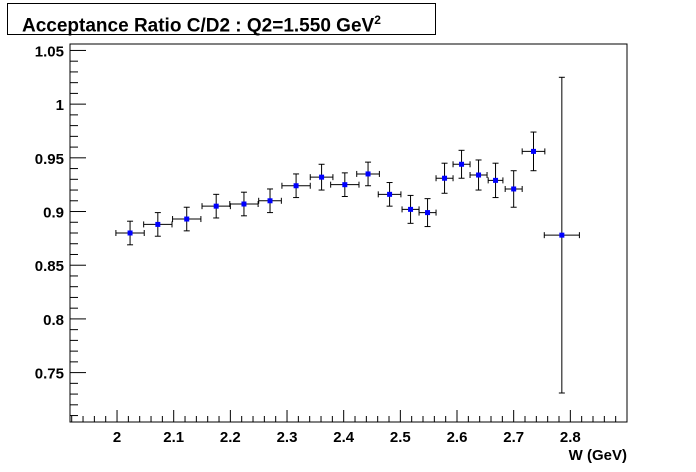 Image resolution: width=696 pixels, height=472 pixels. I want to click on chart-title: Acceptance Ratio C/D2 : Q2=1.550 GeV2, so click(221, 20).